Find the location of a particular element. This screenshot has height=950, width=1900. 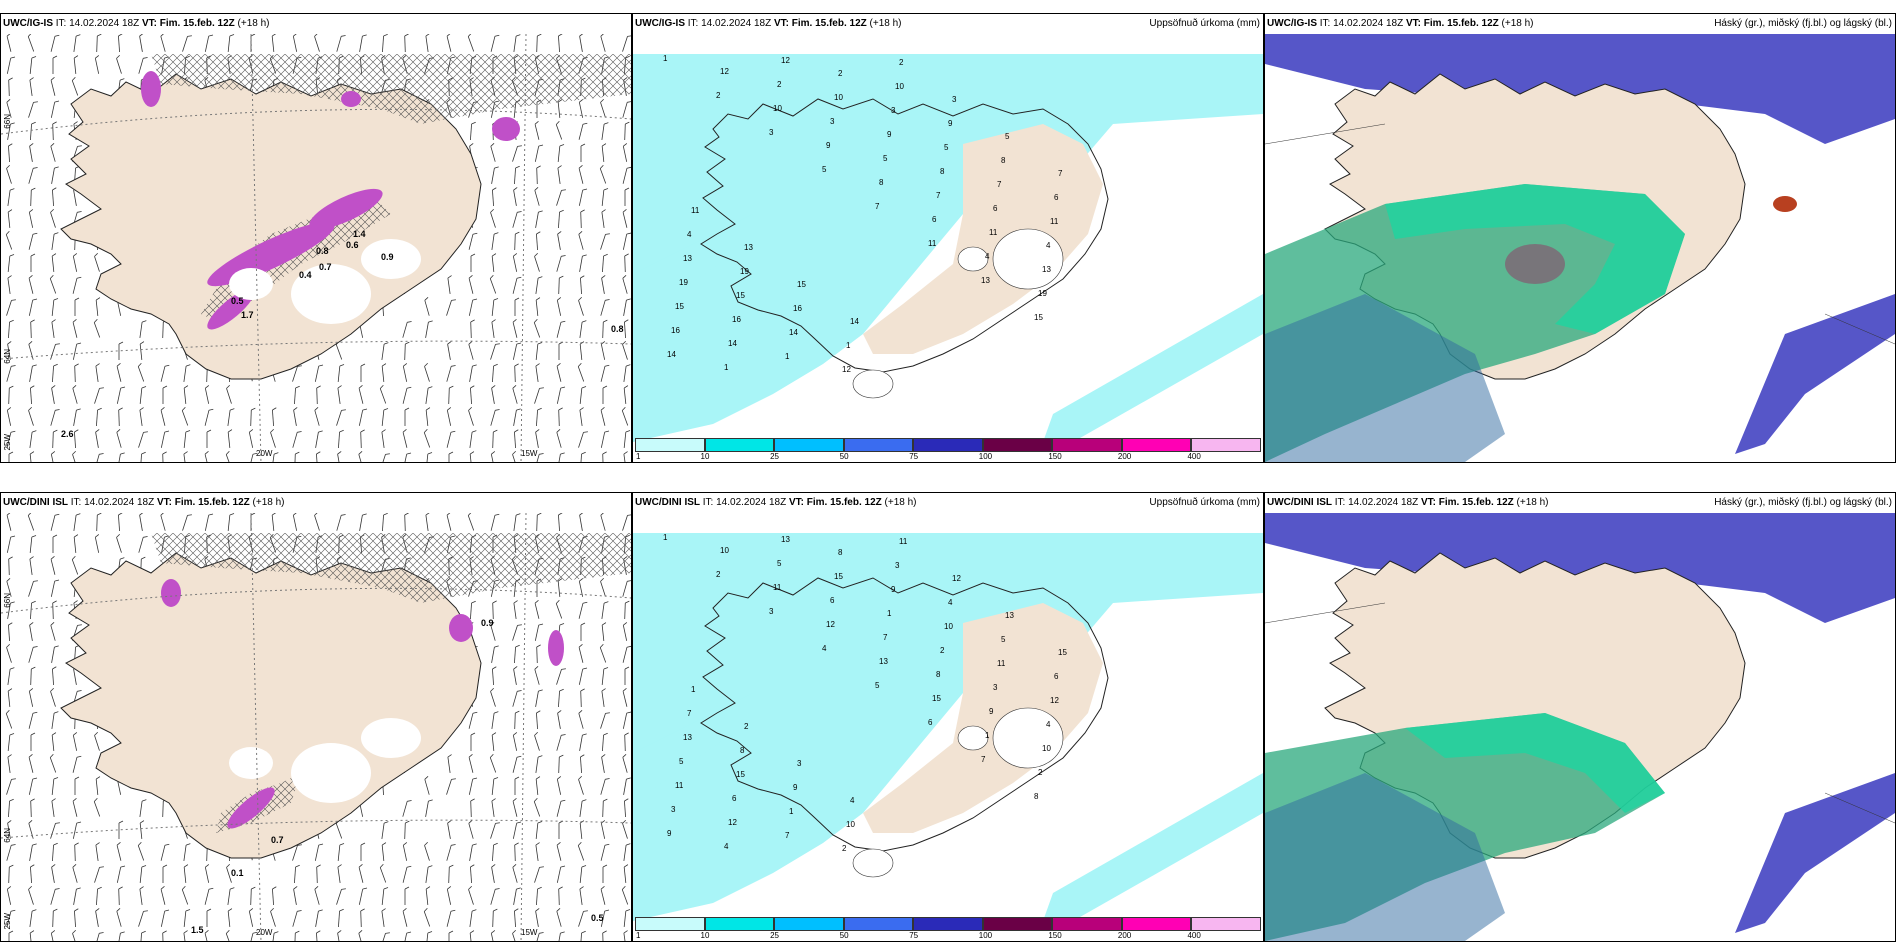

glacier is located at coordinates (331, 294).